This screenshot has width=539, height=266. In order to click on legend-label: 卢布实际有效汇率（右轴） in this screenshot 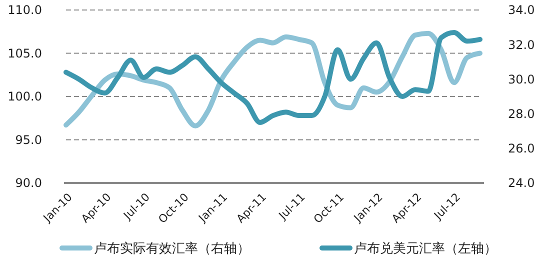, I will do `click(172, 248)`.